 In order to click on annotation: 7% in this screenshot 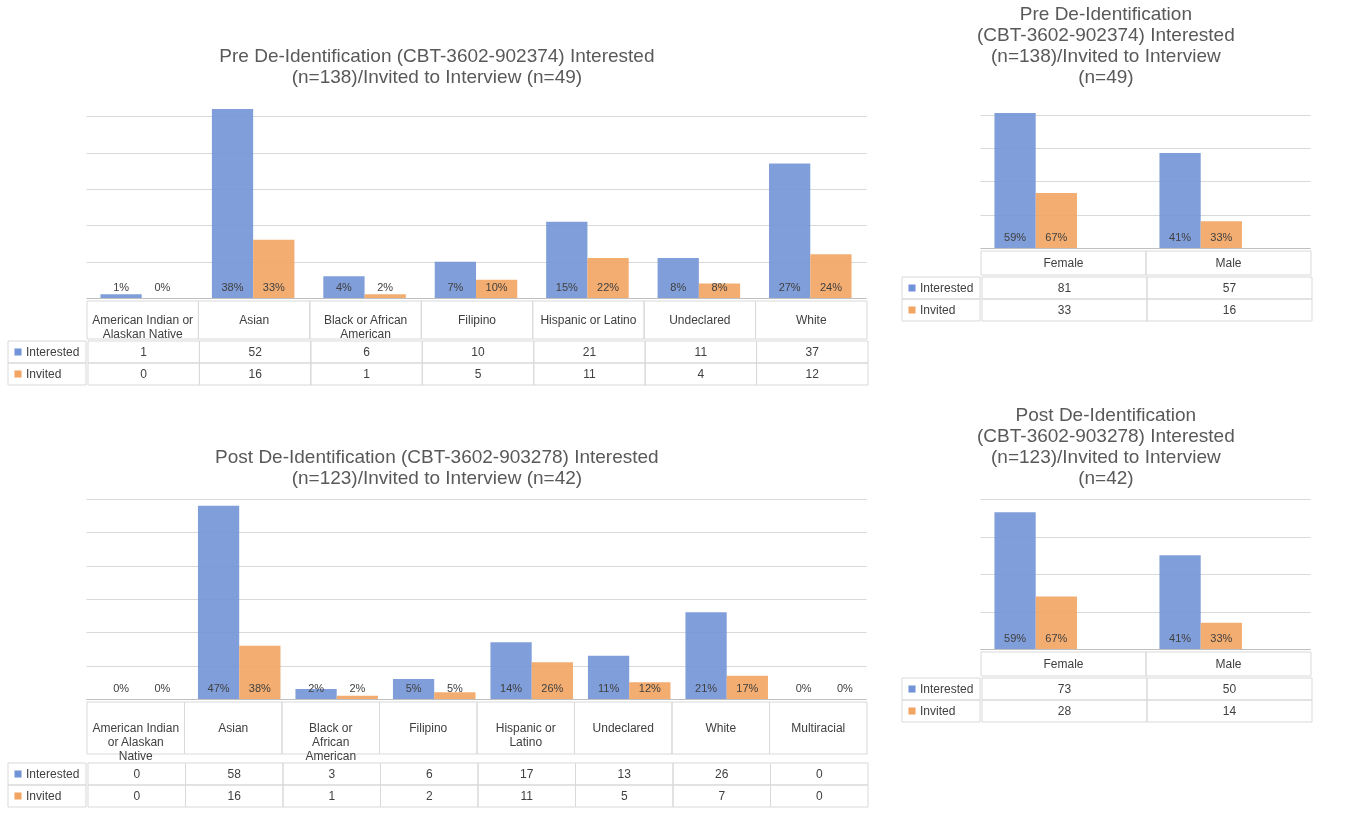, I will do `click(455, 287)`.